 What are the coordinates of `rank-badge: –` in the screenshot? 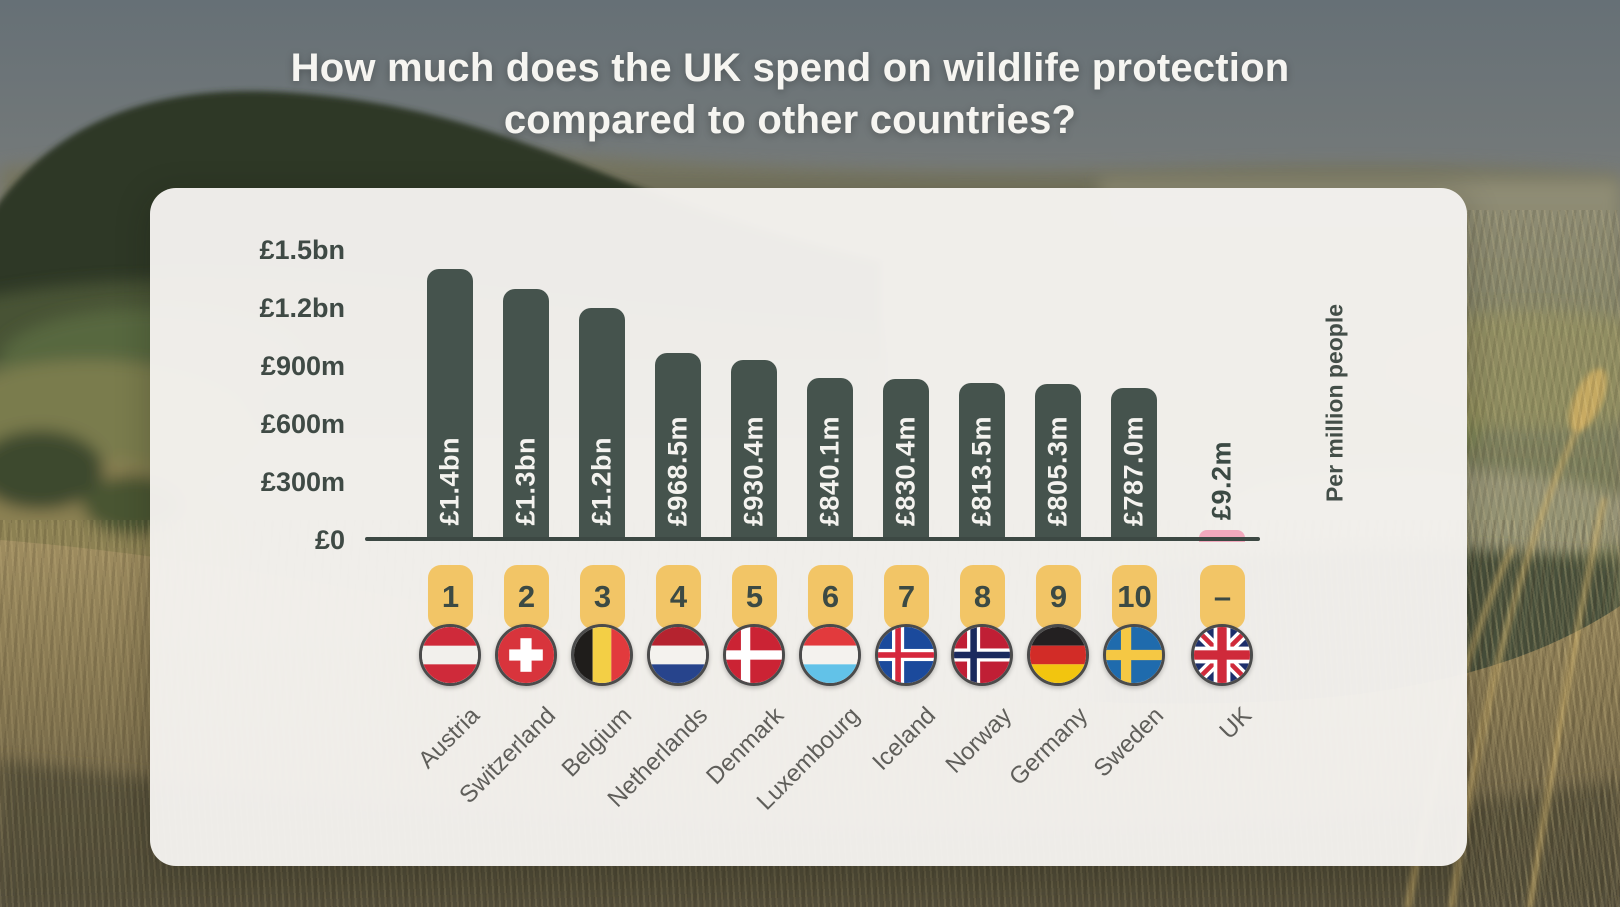 It's located at (1222, 597).